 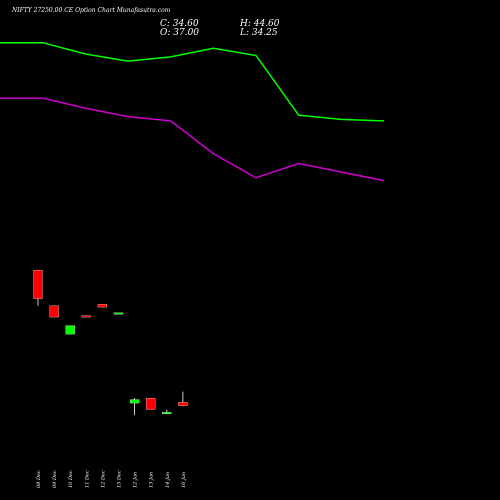 What do you see at coordinates (168, 480) in the screenshot?
I see `x-tick-label: 14 Jan` at bounding box center [168, 480].